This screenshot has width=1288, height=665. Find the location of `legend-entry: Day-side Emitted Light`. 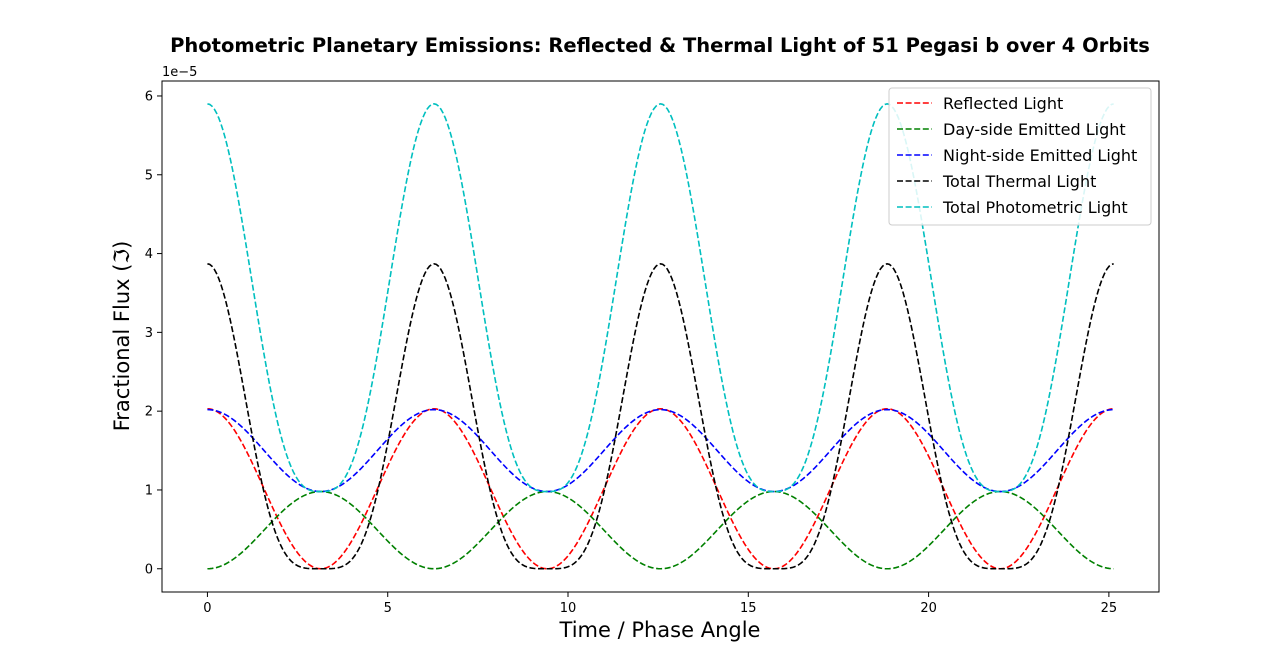

legend-entry: Day-side Emitted Light is located at coordinates (1034, 129).